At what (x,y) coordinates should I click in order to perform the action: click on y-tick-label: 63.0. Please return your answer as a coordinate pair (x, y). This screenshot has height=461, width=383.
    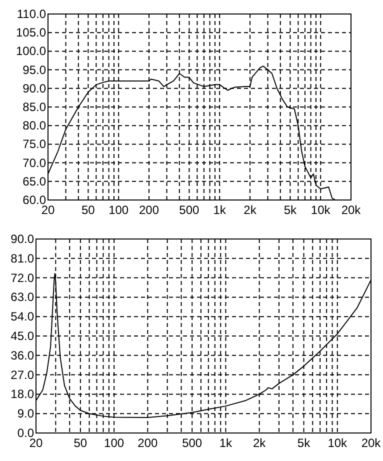
    Looking at the image, I should click on (22, 297).